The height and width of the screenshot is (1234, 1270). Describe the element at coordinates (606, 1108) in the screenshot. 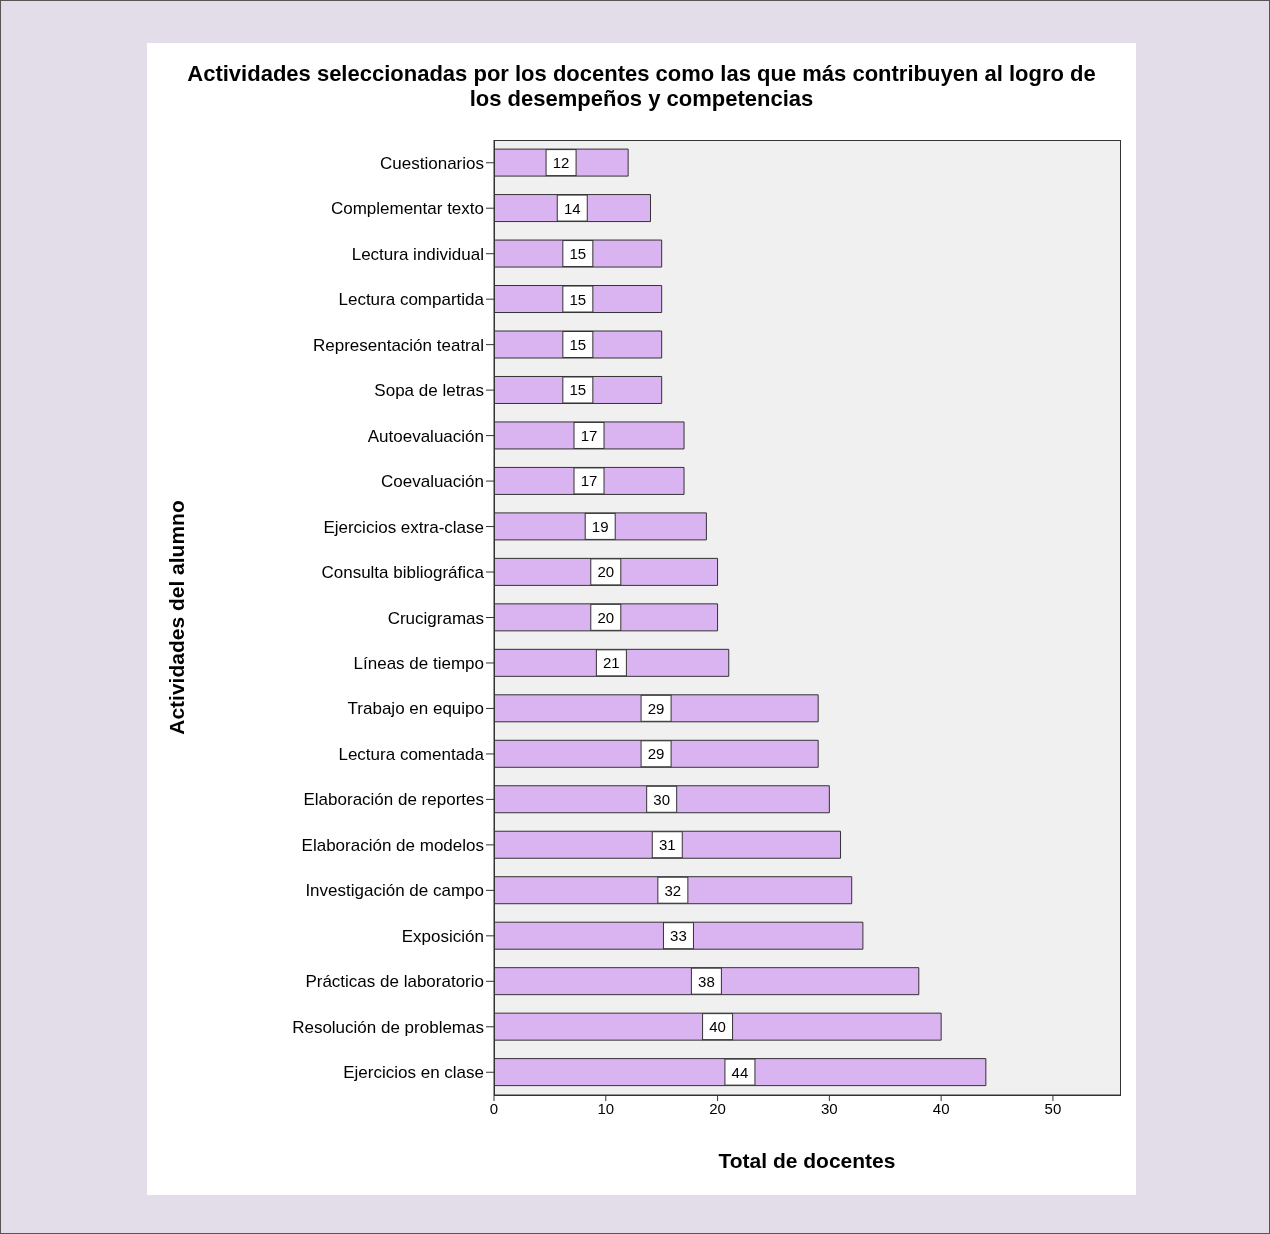

I see `x-tick-label: 10` at that location.